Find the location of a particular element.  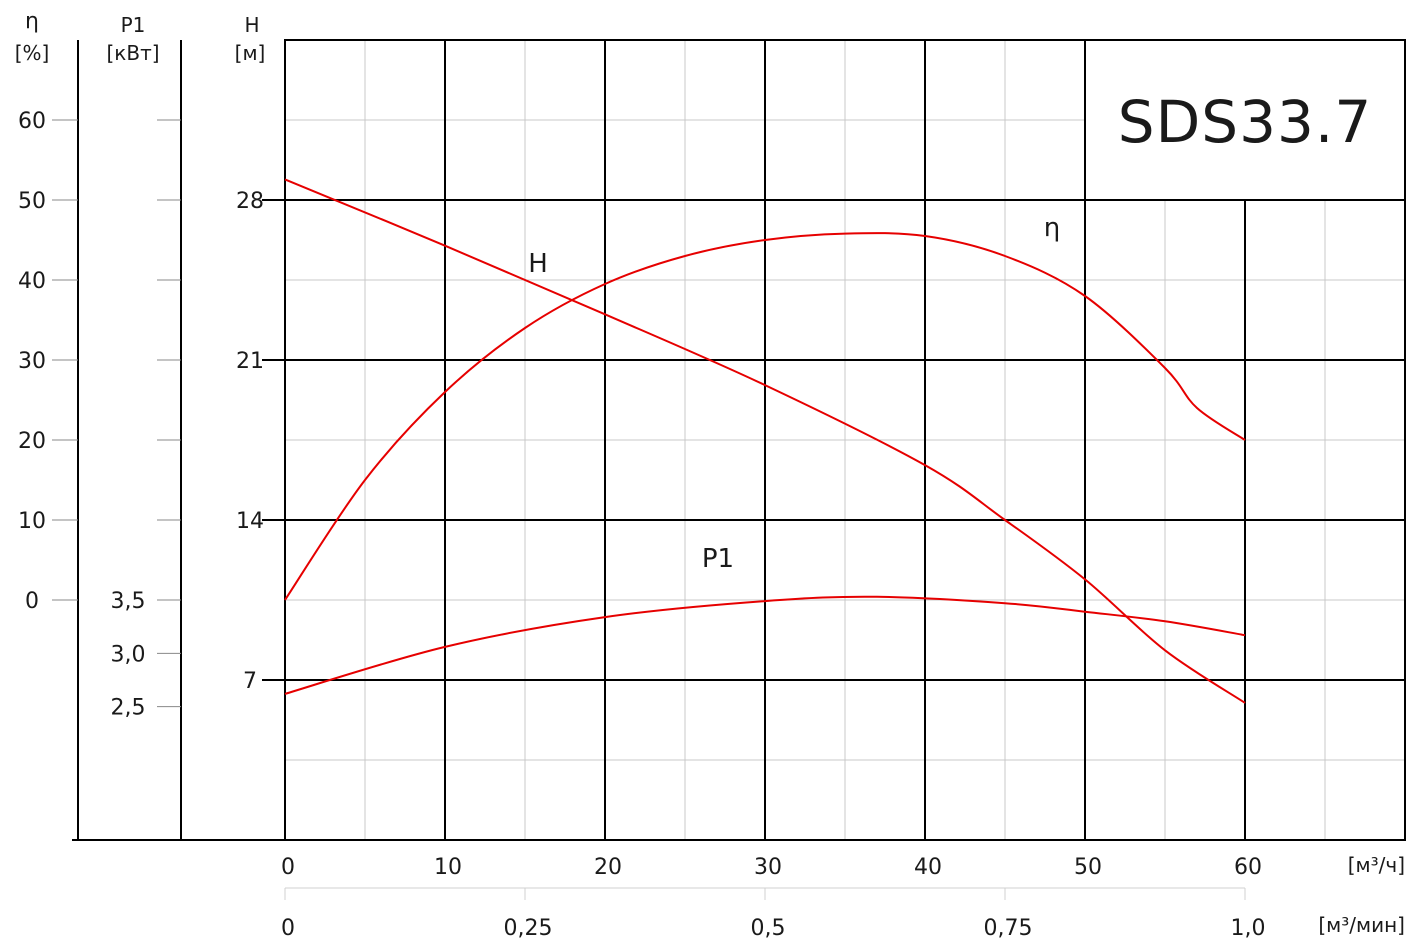

h-tick-label: 28 is located at coordinates (250, 201).